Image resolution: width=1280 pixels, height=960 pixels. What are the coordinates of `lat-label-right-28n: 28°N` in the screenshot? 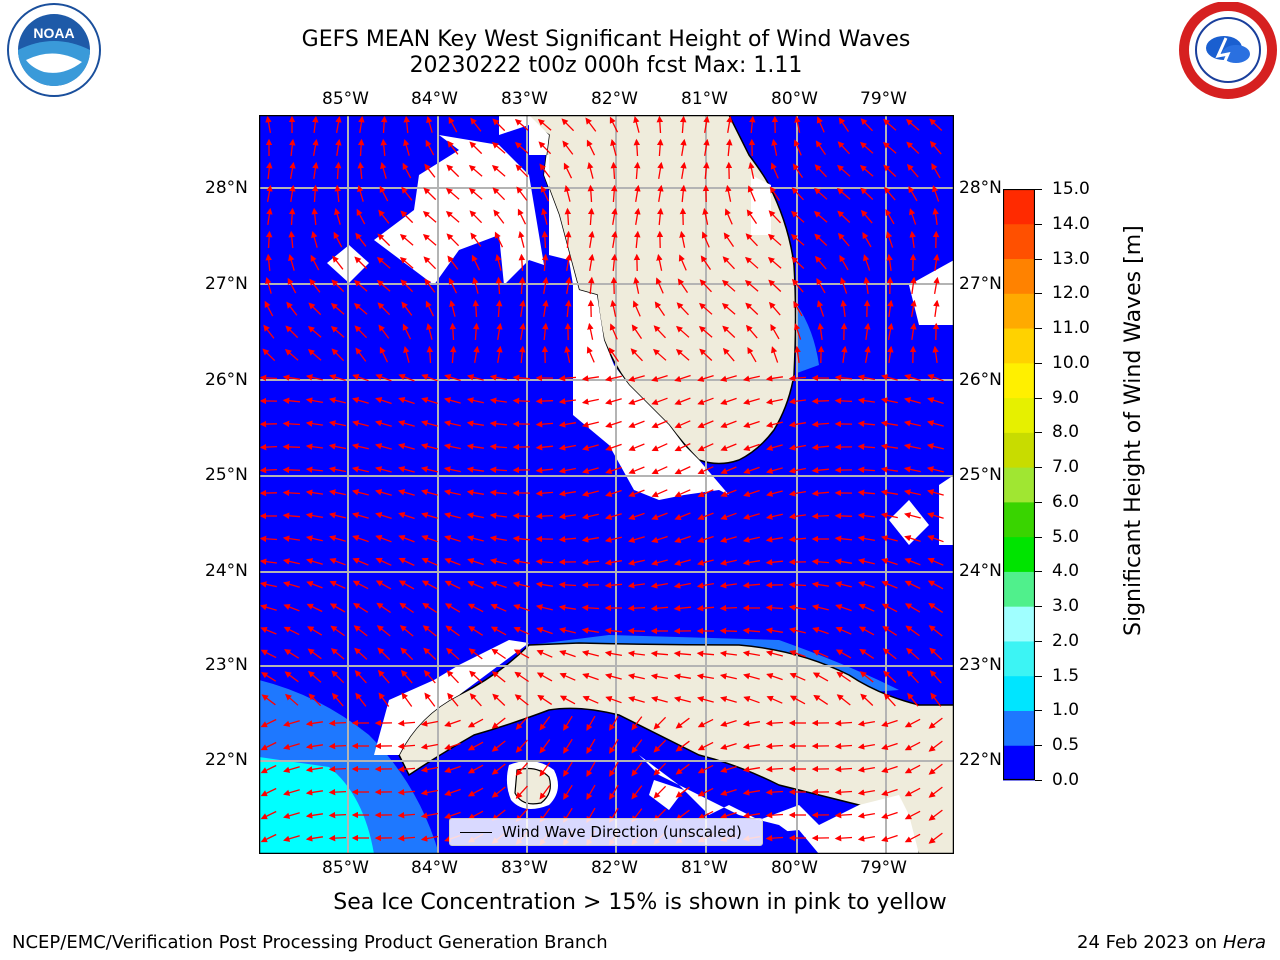 It's located at (980, 188).